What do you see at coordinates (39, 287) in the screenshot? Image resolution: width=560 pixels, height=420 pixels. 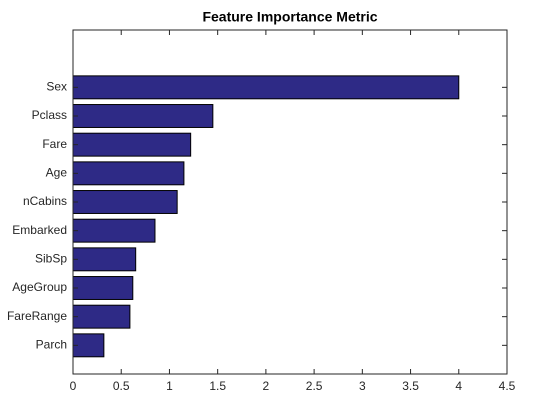 I see `y-tick-label: AgeGroup` at bounding box center [39, 287].